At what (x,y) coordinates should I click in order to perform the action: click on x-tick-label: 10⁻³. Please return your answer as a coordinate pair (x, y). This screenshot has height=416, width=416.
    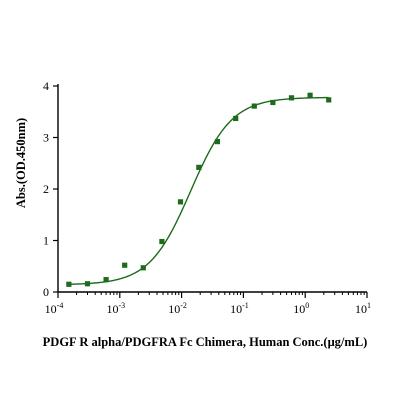
    Looking at the image, I should click on (115, 308).